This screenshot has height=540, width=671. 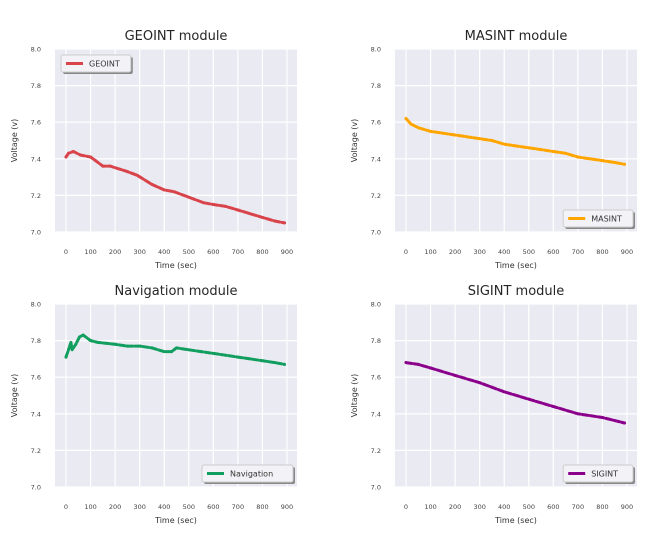 I want to click on legend: Navigation, so click(x=248, y=474).